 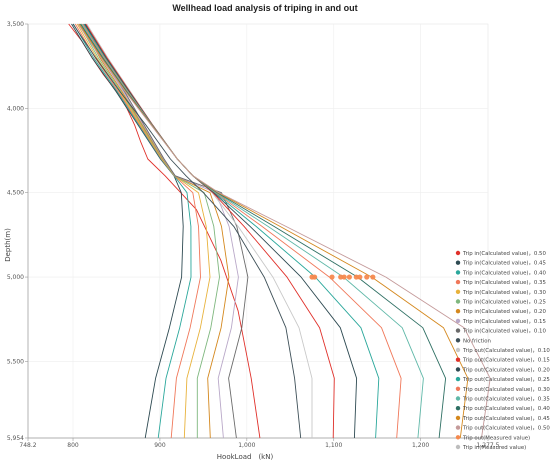 I want to click on legend-item: Trip in(Calculated value)，0.25, so click(x=500, y=302).